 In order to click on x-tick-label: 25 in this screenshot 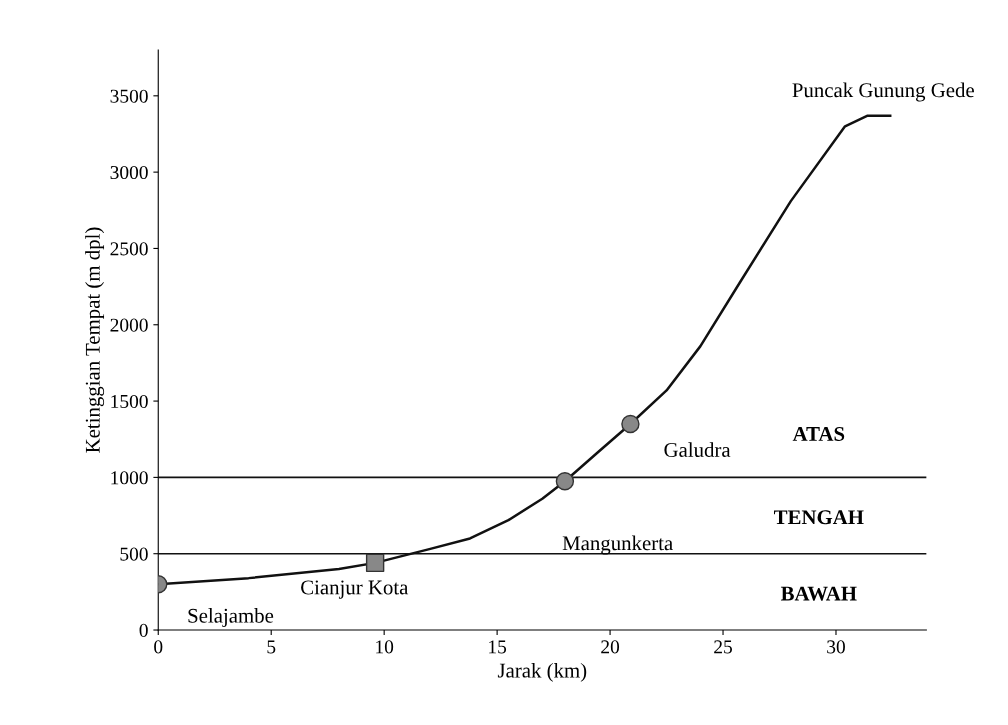, I will do `click(723, 647)`.